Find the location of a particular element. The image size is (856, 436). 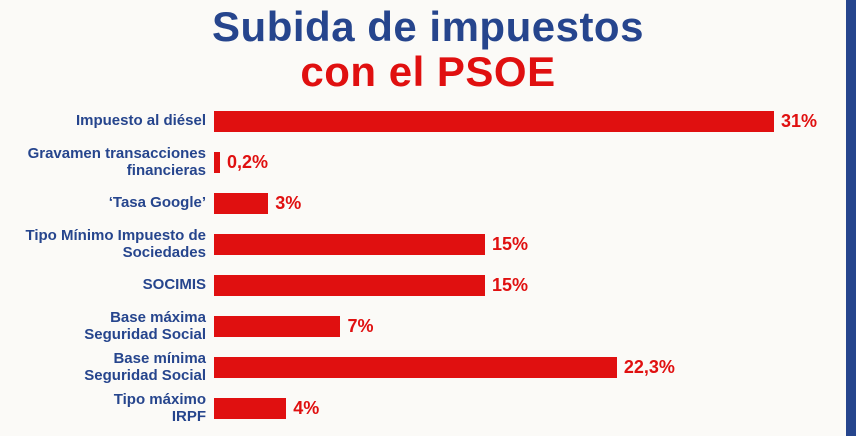

category-label: Gravamen transacciones financieras is located at coordinates (116, 162).